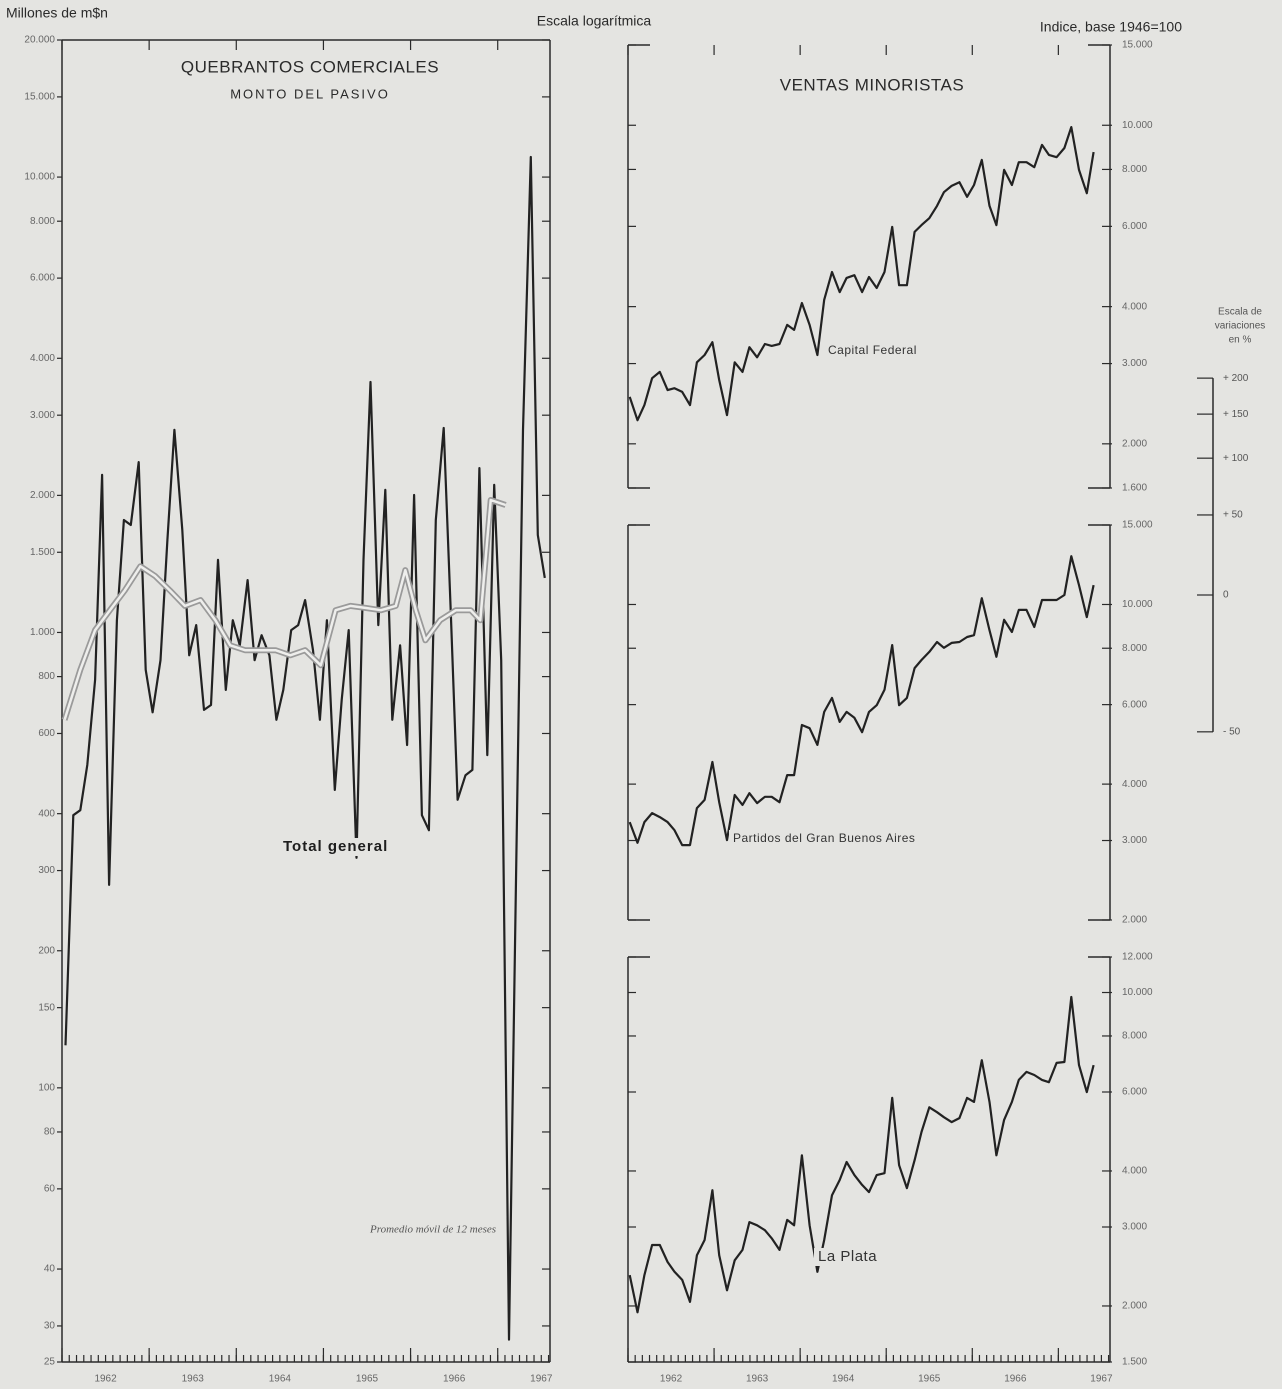 This screenshot has width=1282, height=1389. What do you see at coordinates (39, 40) in the screenshot?
I see `y-tick-label: 20.000` at bounding box center [39, 40].